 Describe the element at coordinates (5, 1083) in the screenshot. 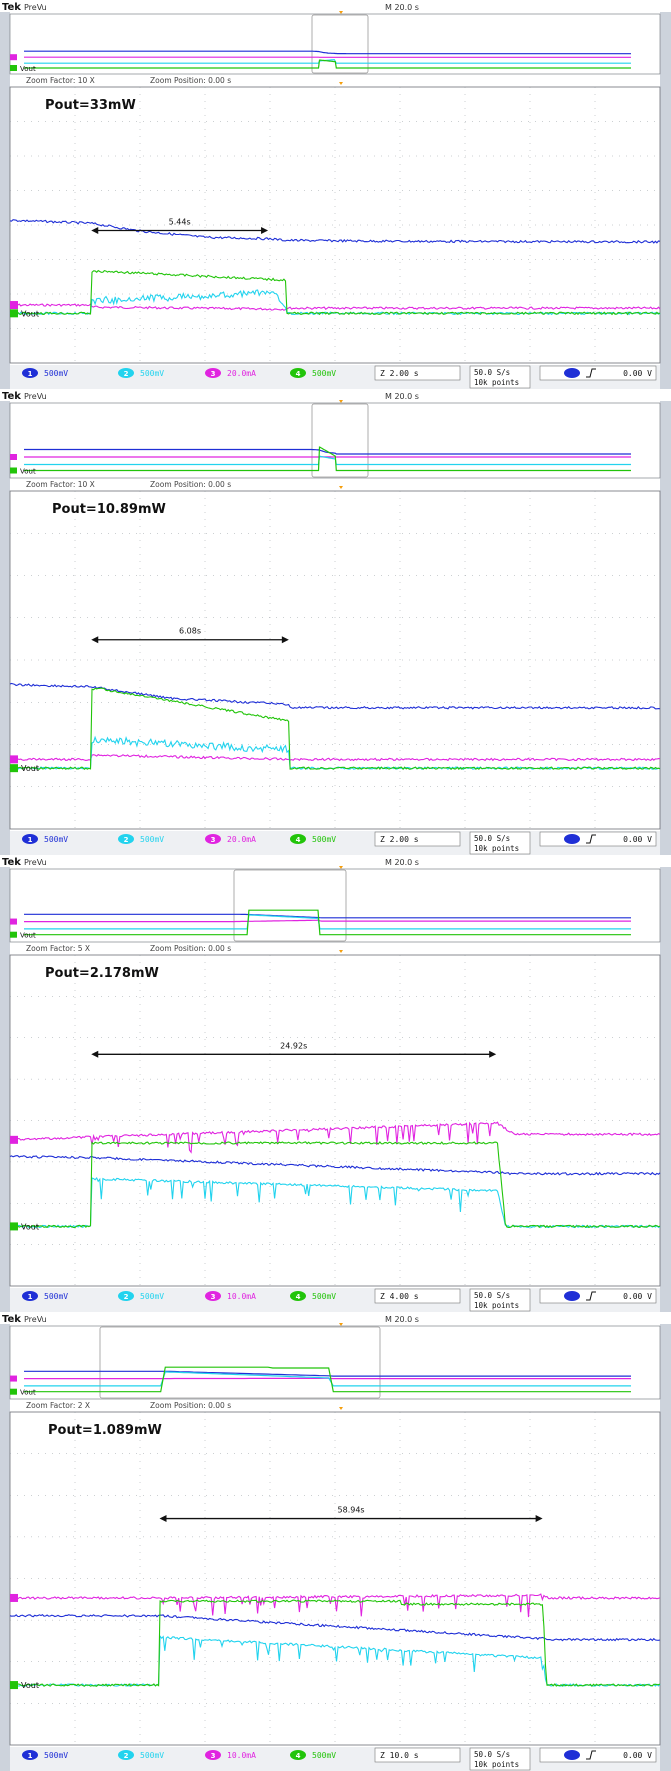

I see `left-strip` at that location.